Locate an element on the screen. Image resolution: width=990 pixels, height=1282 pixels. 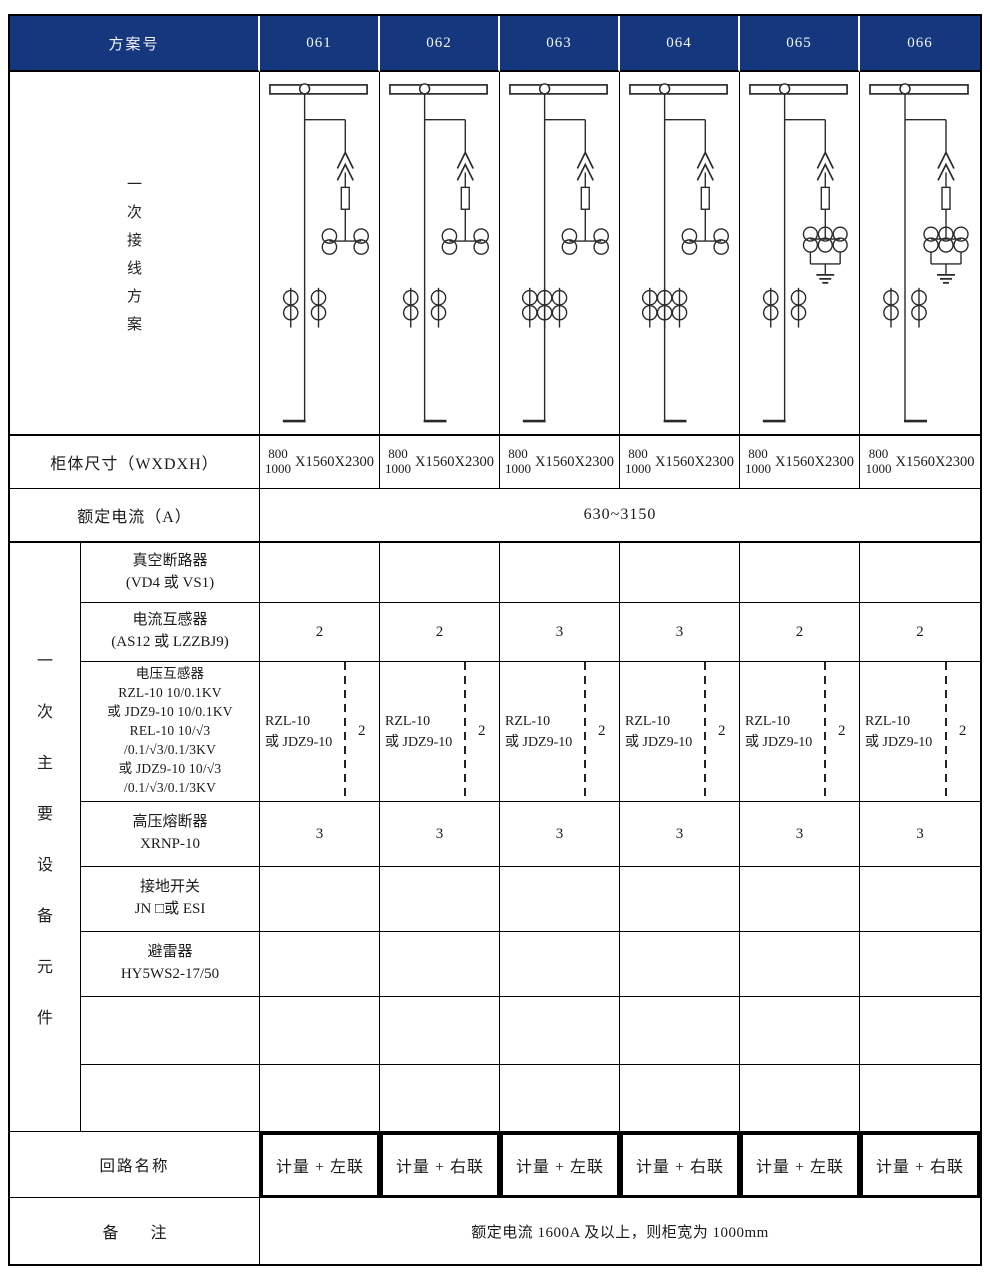
cabinet-size-064: 800 1000 X1560X2300 is located at coordinates (680, 462).